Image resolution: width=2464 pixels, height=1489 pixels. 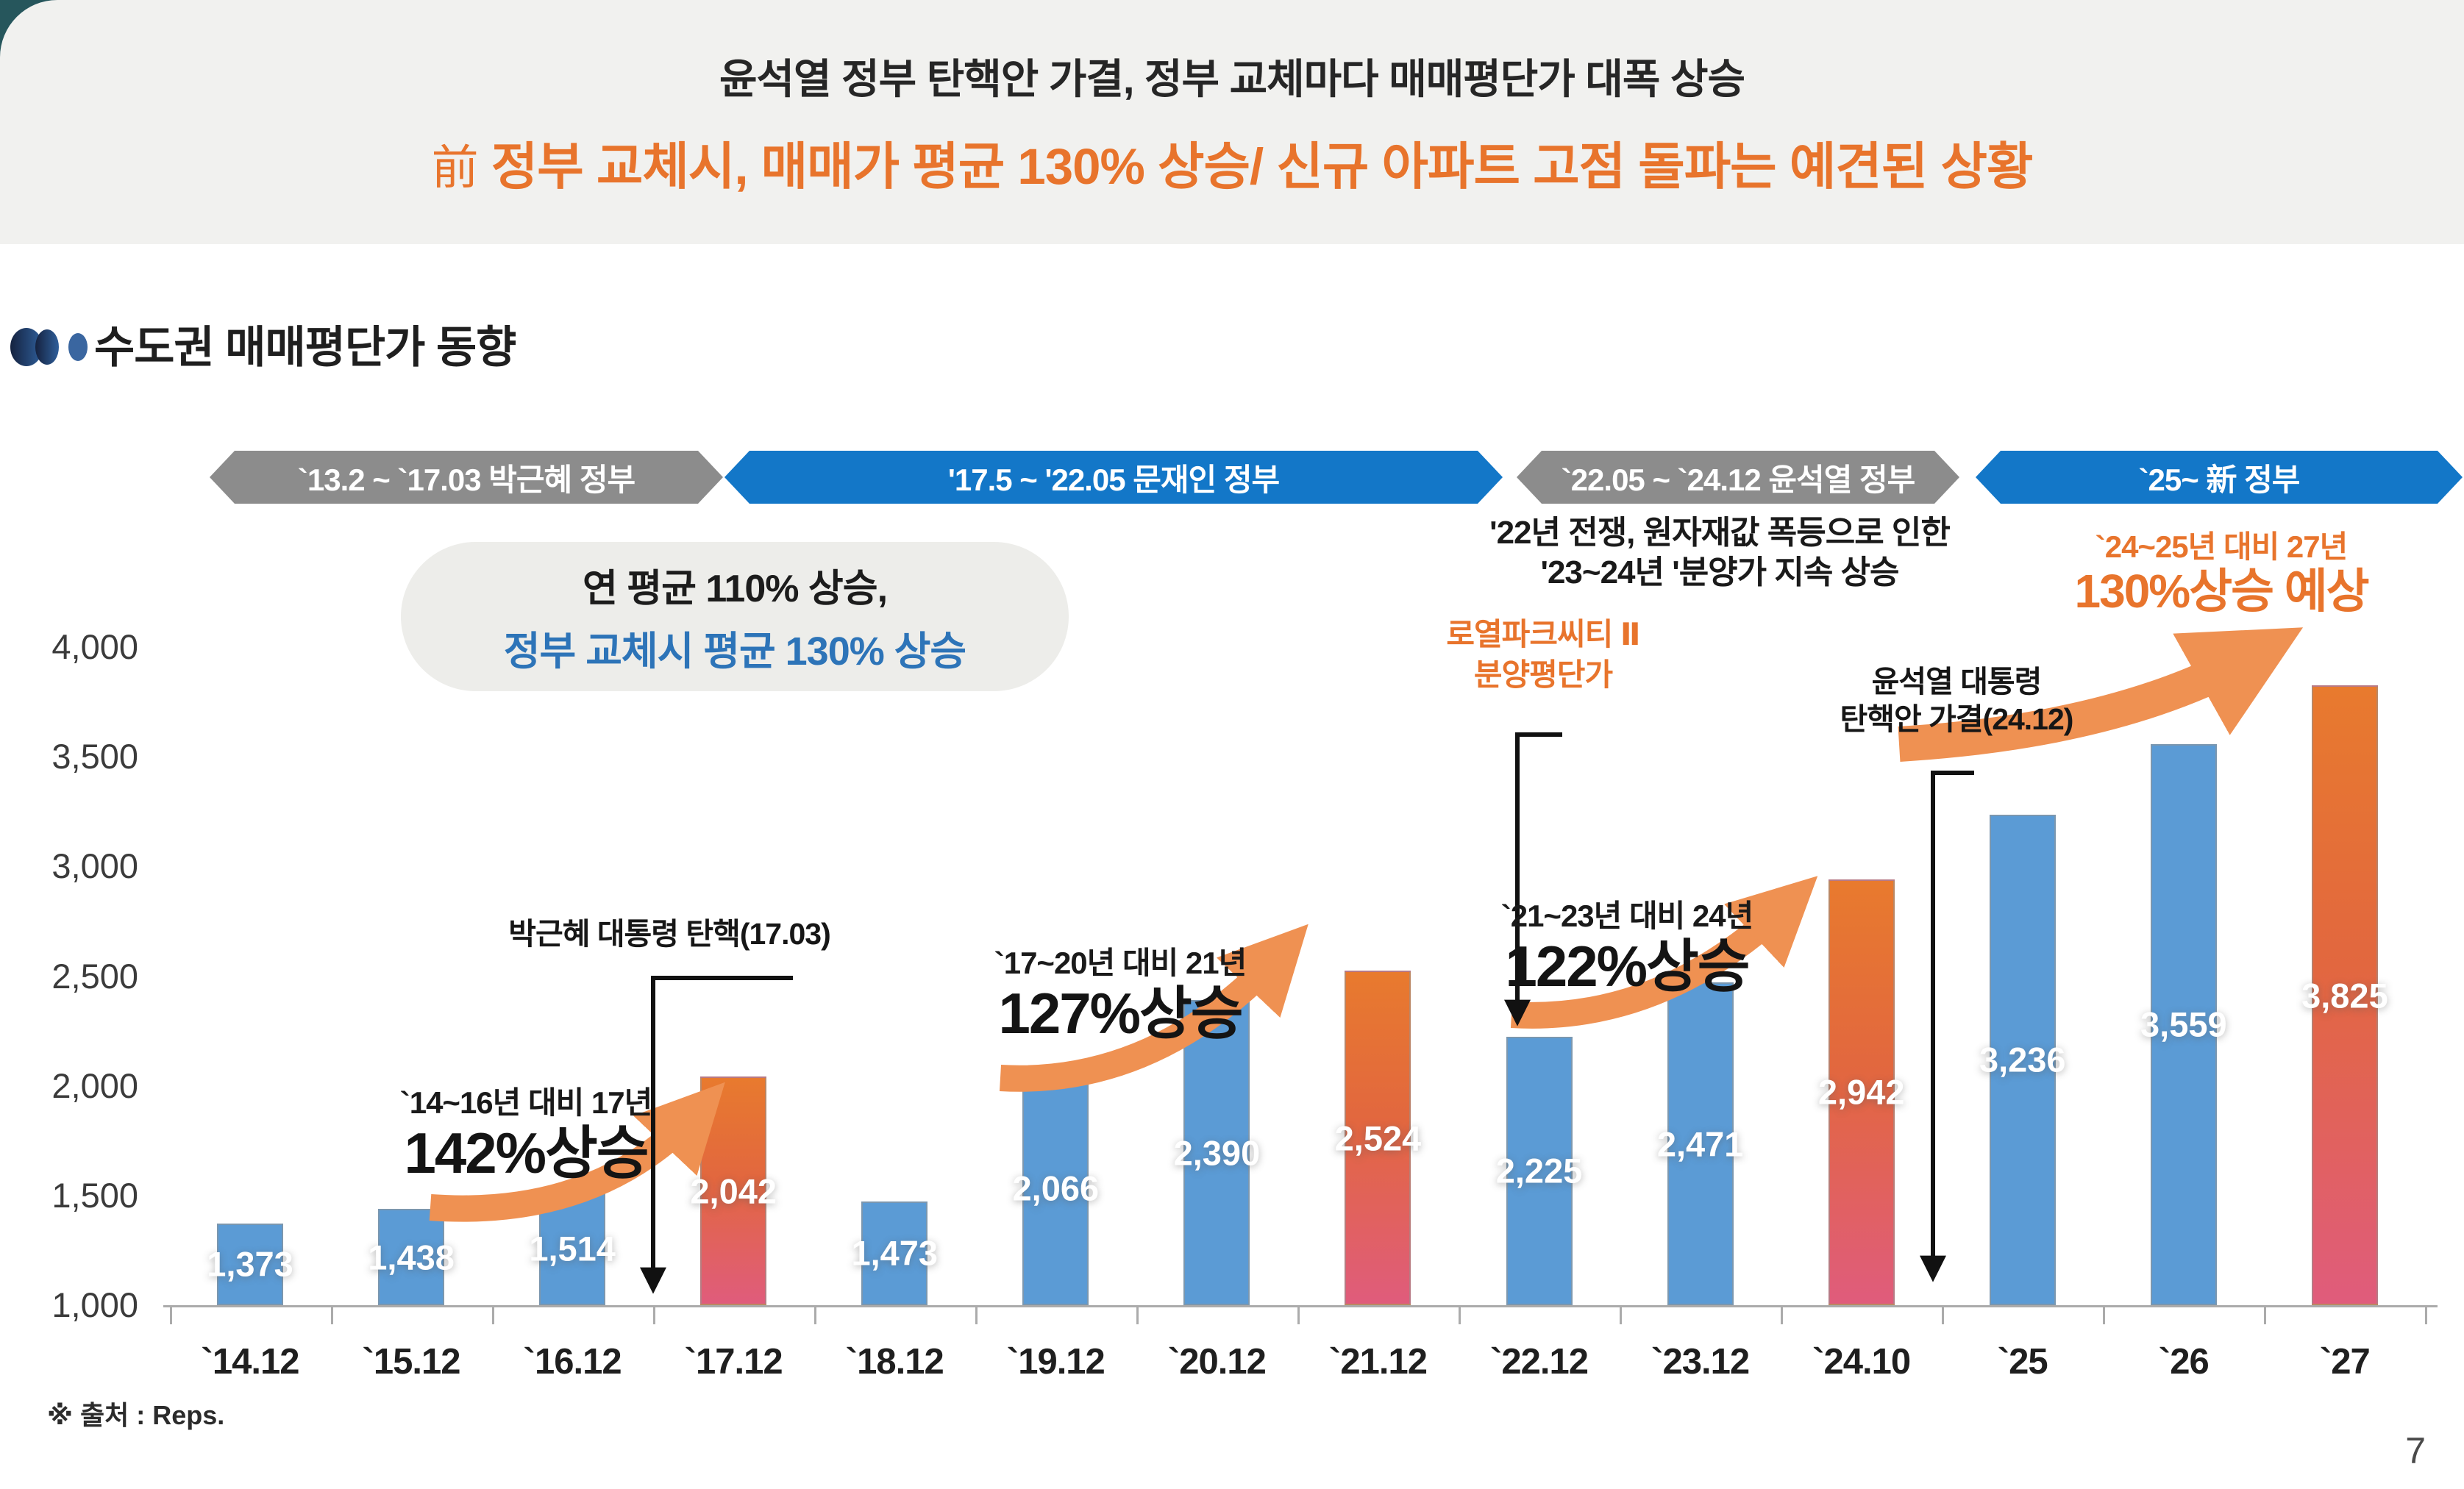 I want to click on x-tick-label-`14.12: `14.12, so click(x=250, y=1362).